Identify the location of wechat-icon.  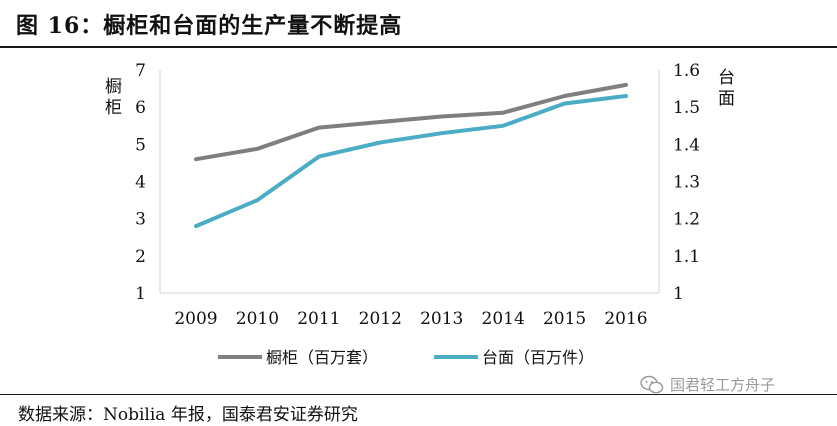
(652, 384).